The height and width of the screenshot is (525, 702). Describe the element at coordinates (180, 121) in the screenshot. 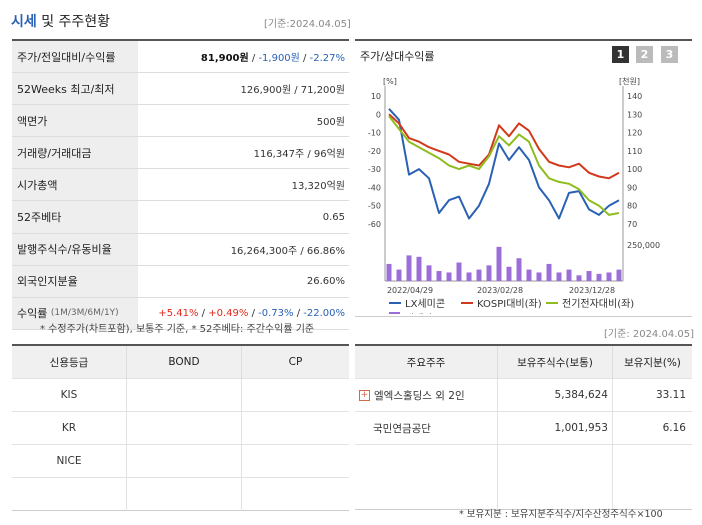

I see `row-face-value: 액면가 500원` at that location.